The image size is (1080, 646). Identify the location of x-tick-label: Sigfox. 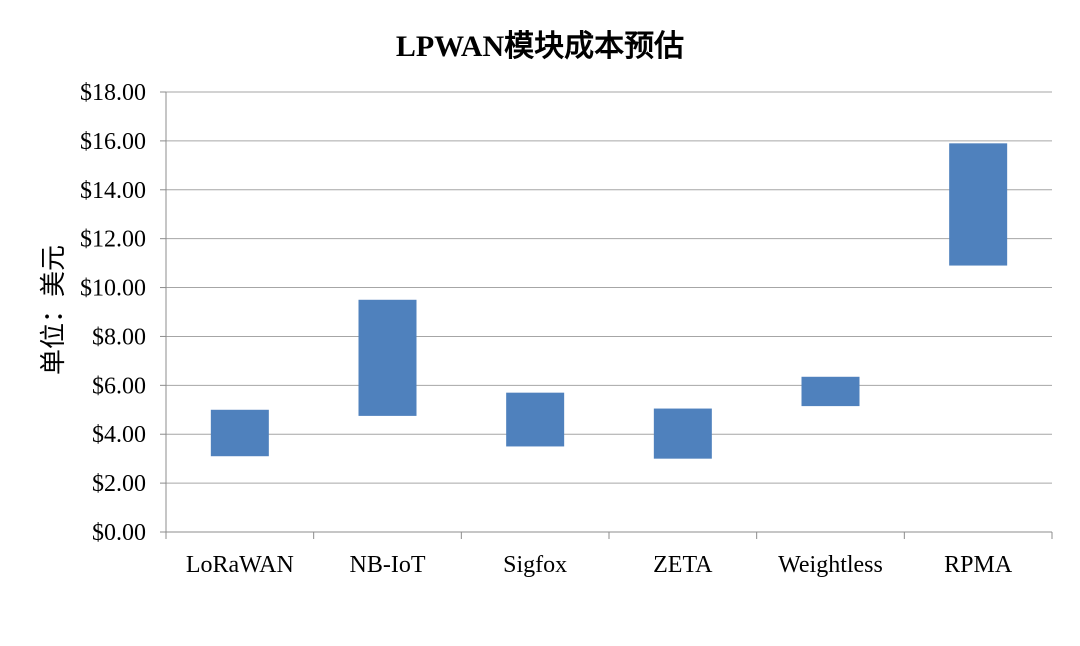
(535, 565).